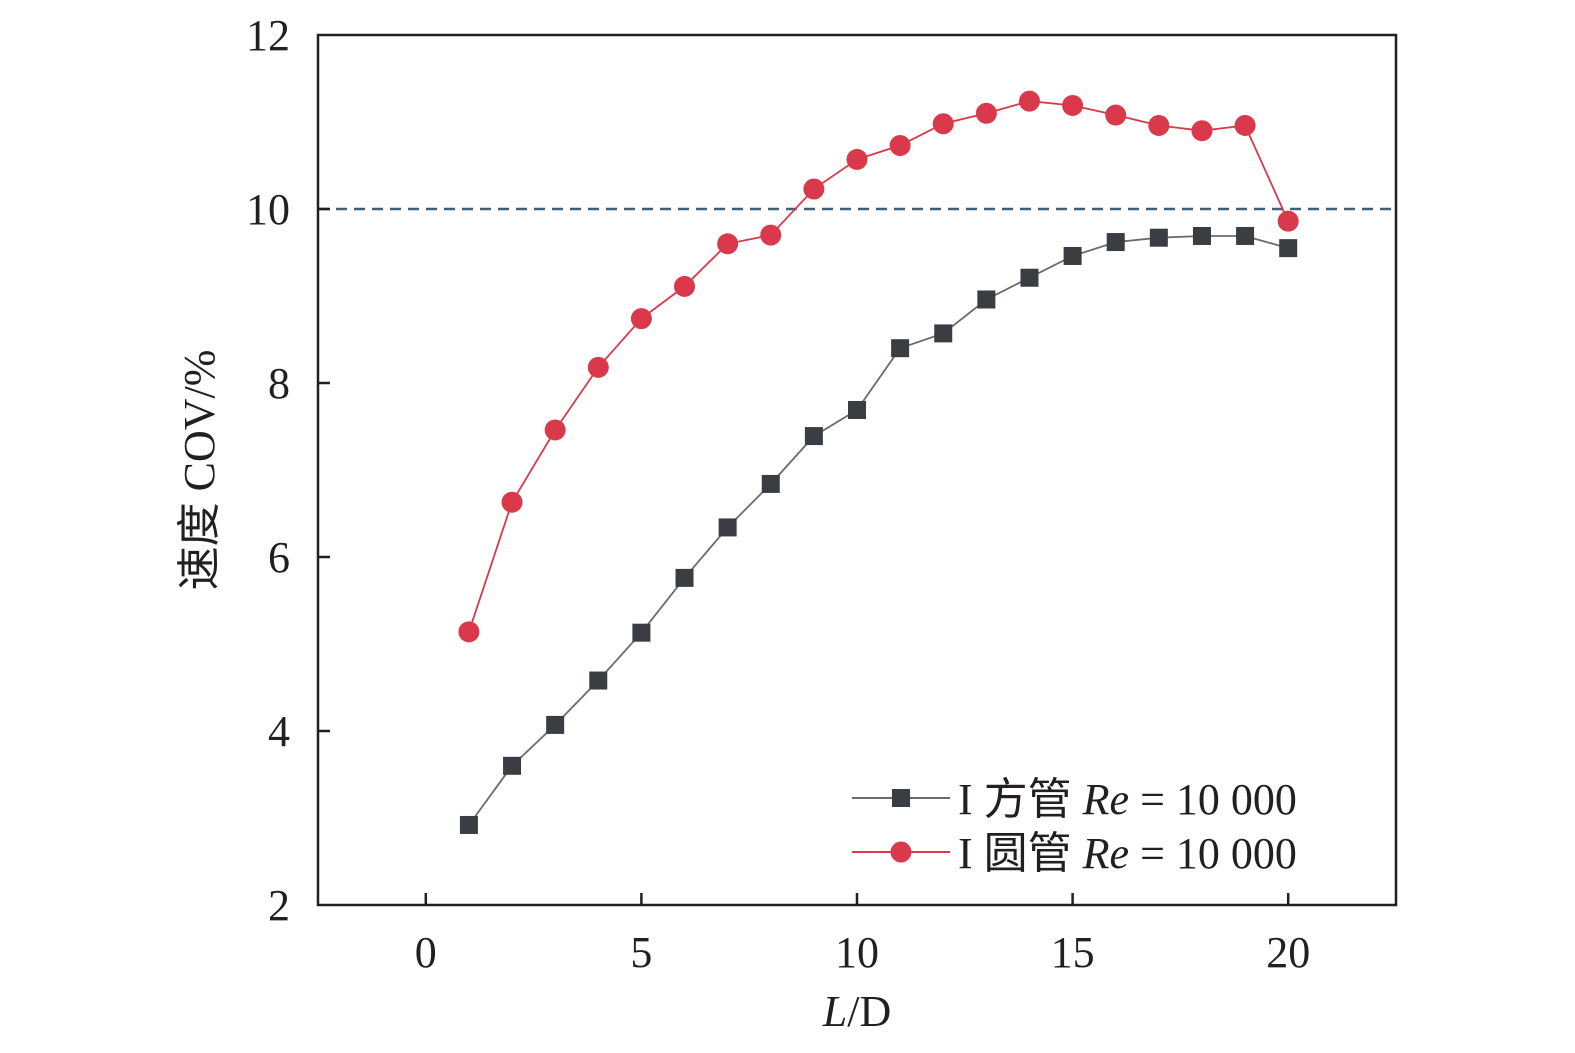  Describe the element at coordinates (869, 1011) in the screenshot. I see `x-axis-title-rest: /D` at that location.